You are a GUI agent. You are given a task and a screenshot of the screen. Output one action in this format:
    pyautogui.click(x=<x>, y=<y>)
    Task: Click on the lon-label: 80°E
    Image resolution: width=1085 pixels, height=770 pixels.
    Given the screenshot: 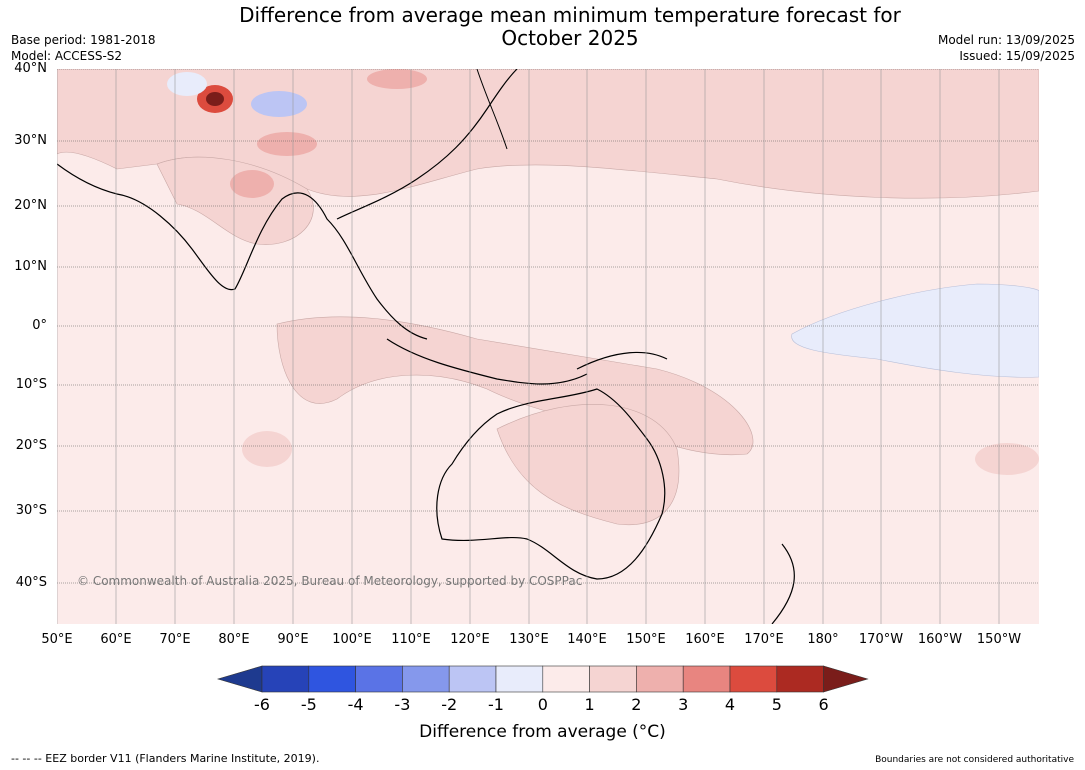 What is the action you would take?
    pyautogui.click(x=234, y=639)
    